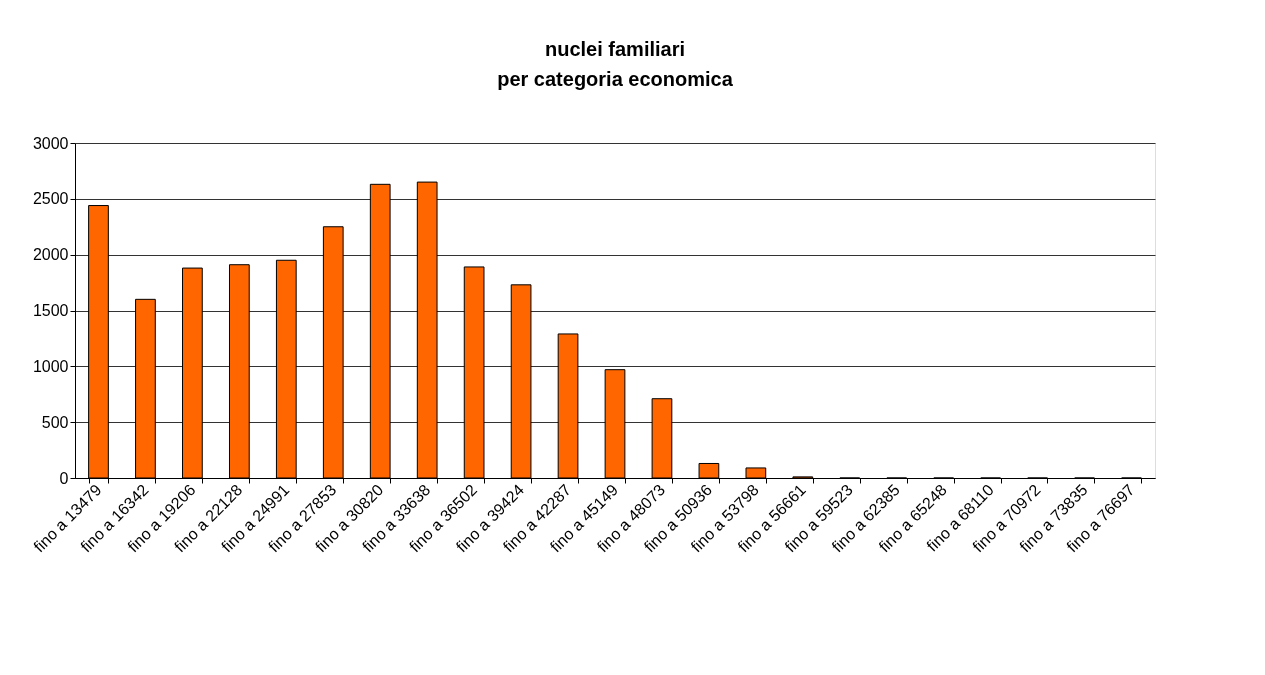  What do you see at coordinates (50, 366) in the screenshot?
I see `y-tick-label: 1000` at bounding box center [50, 366].